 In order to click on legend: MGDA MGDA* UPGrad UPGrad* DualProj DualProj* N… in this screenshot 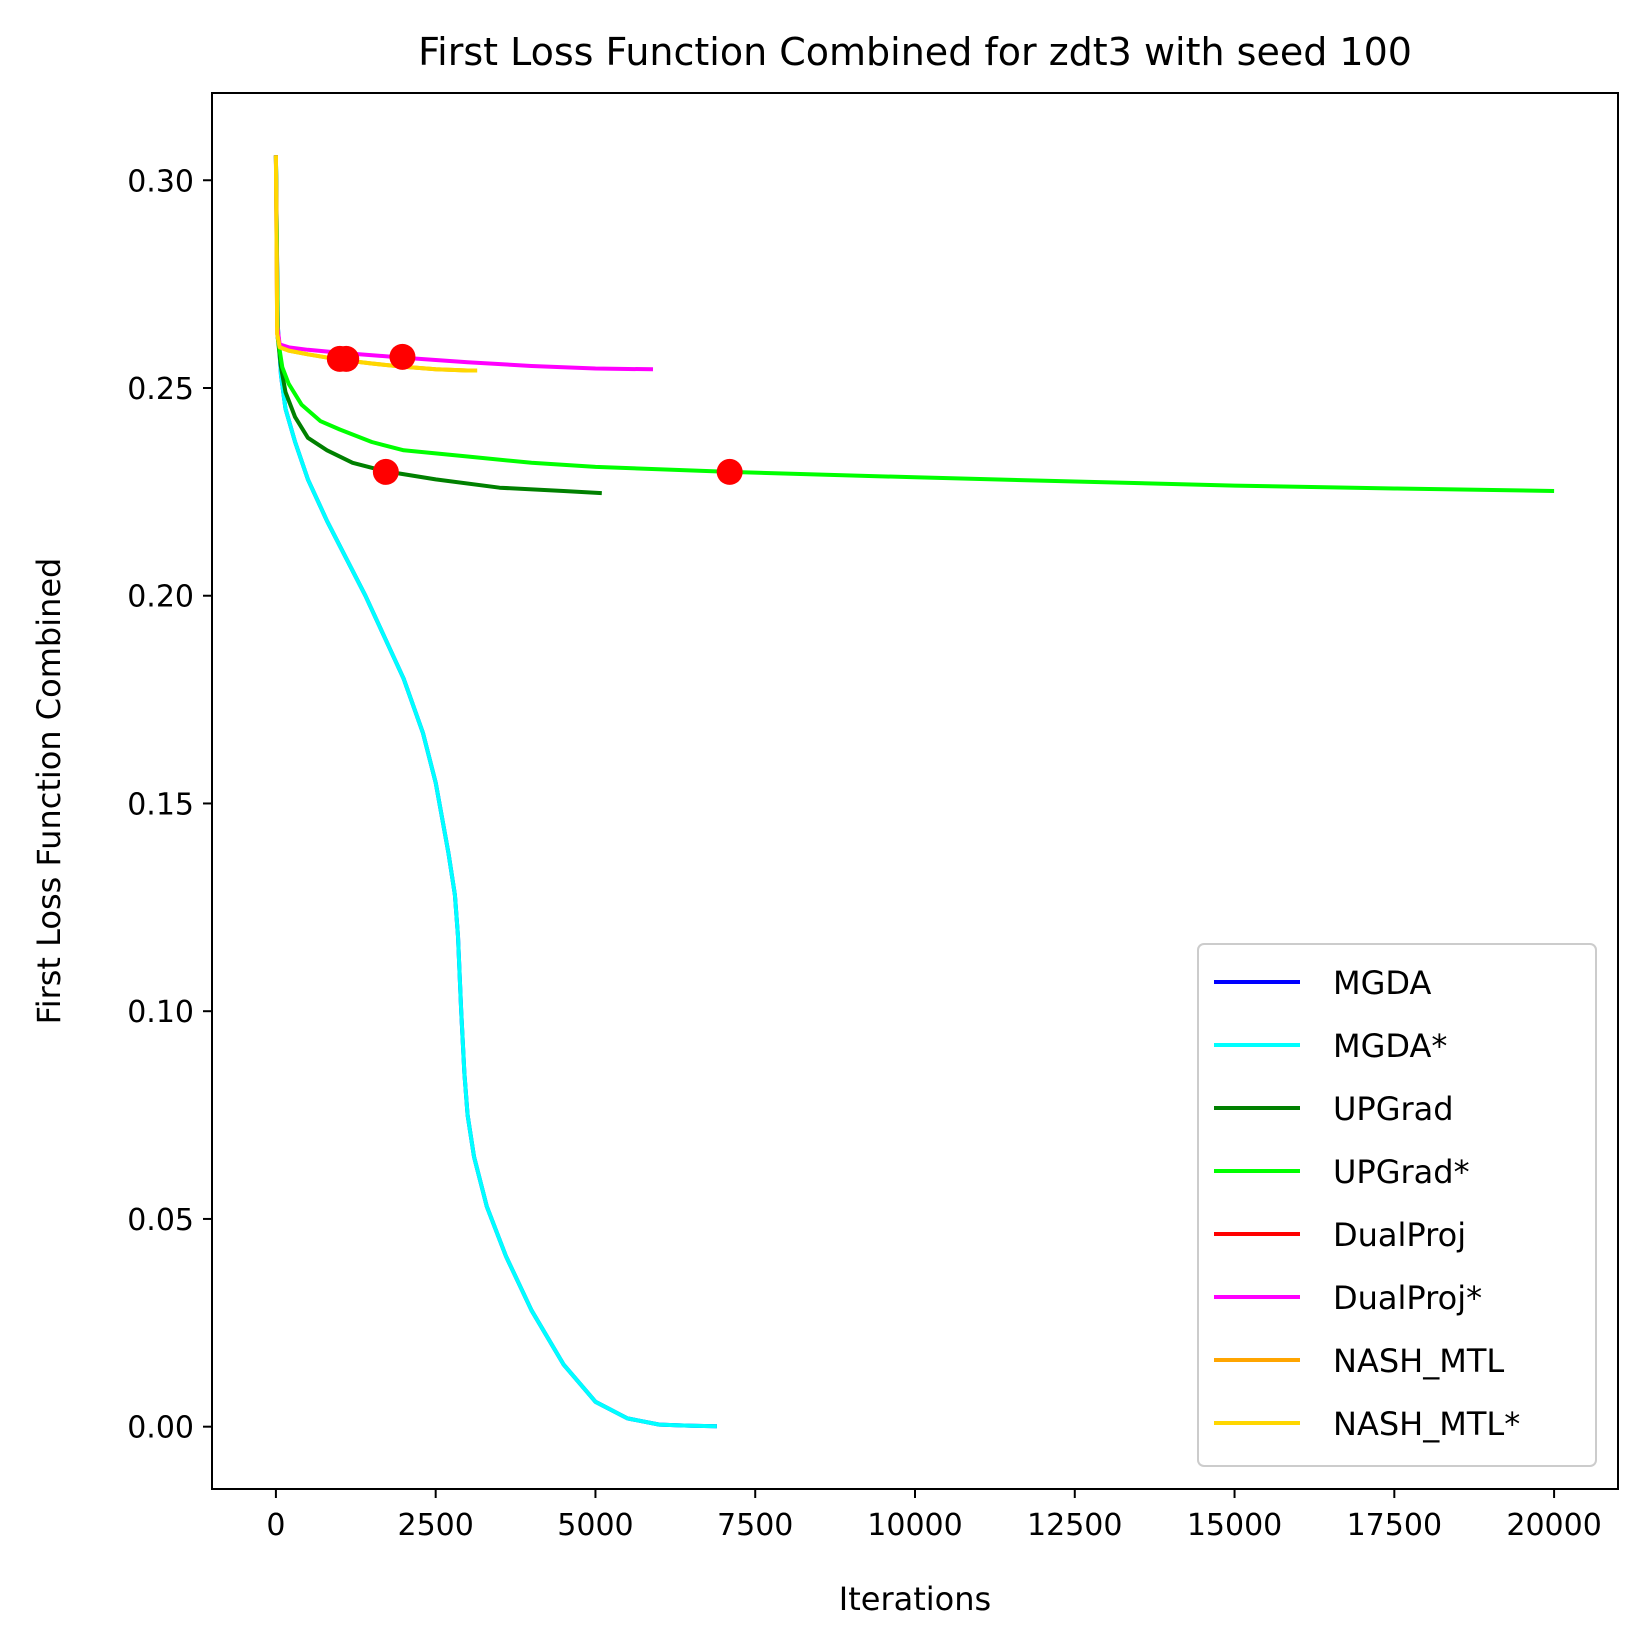, I will do `click(1397, 1205)`.